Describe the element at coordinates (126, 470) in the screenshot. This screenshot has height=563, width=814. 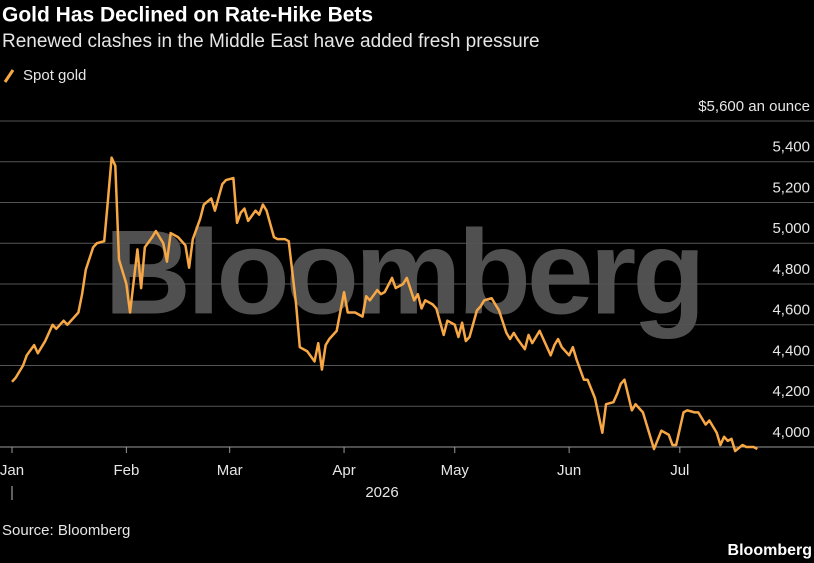
I see `x-tick-label: Feb` at that location.